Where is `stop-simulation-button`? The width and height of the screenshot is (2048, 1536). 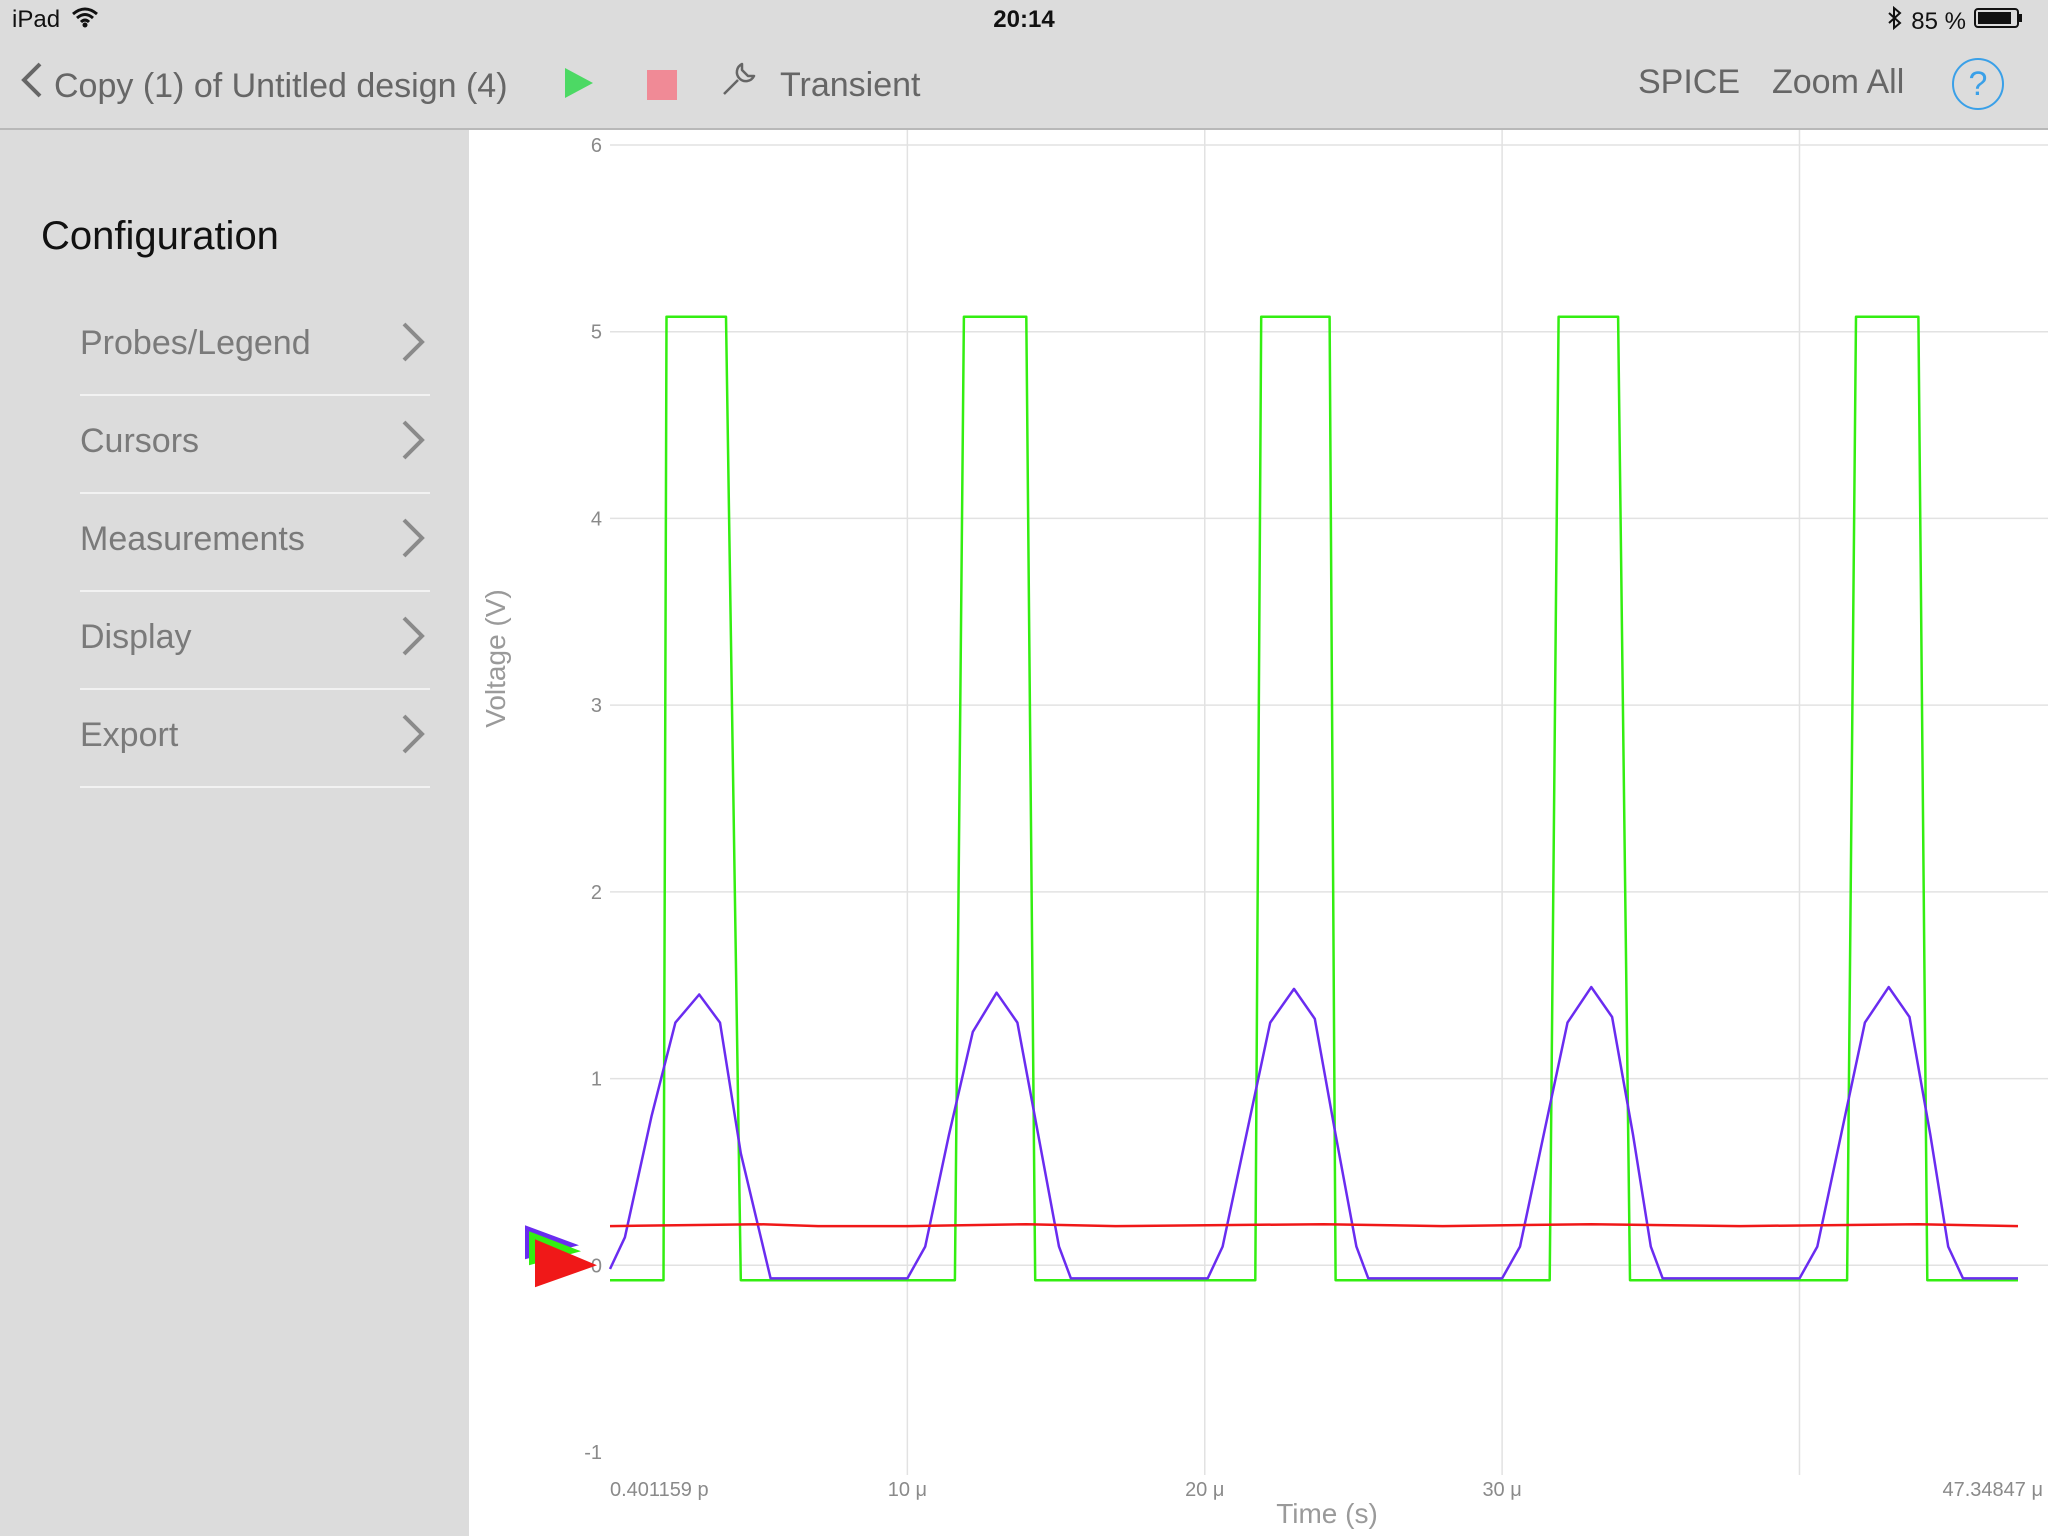 stop-simulation-button is located at coordinates (662, 85).